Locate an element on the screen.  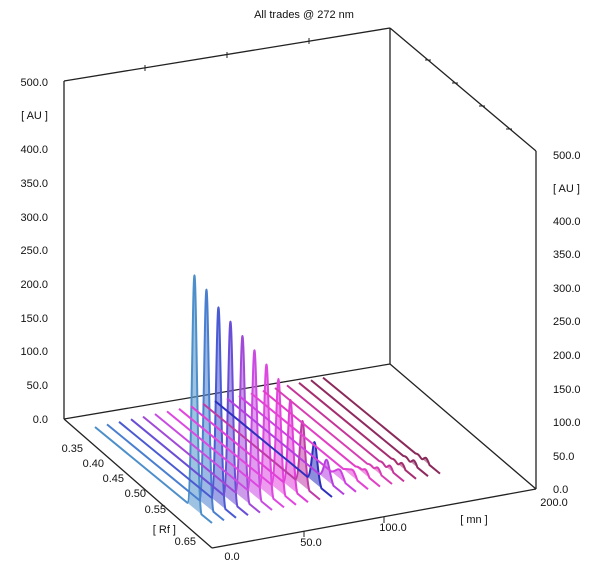
left-tick-label: 500.0 is located at coordinates (34, 83).